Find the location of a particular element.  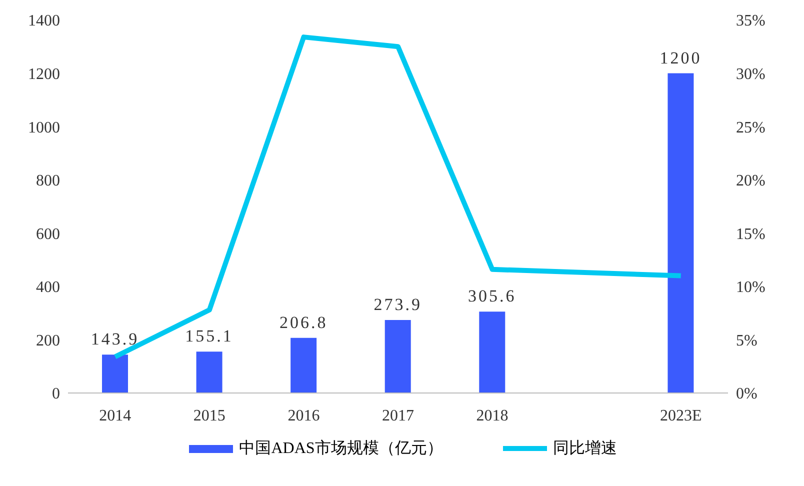

y2-tick-label: 10% is located at coordinates (751, 287).